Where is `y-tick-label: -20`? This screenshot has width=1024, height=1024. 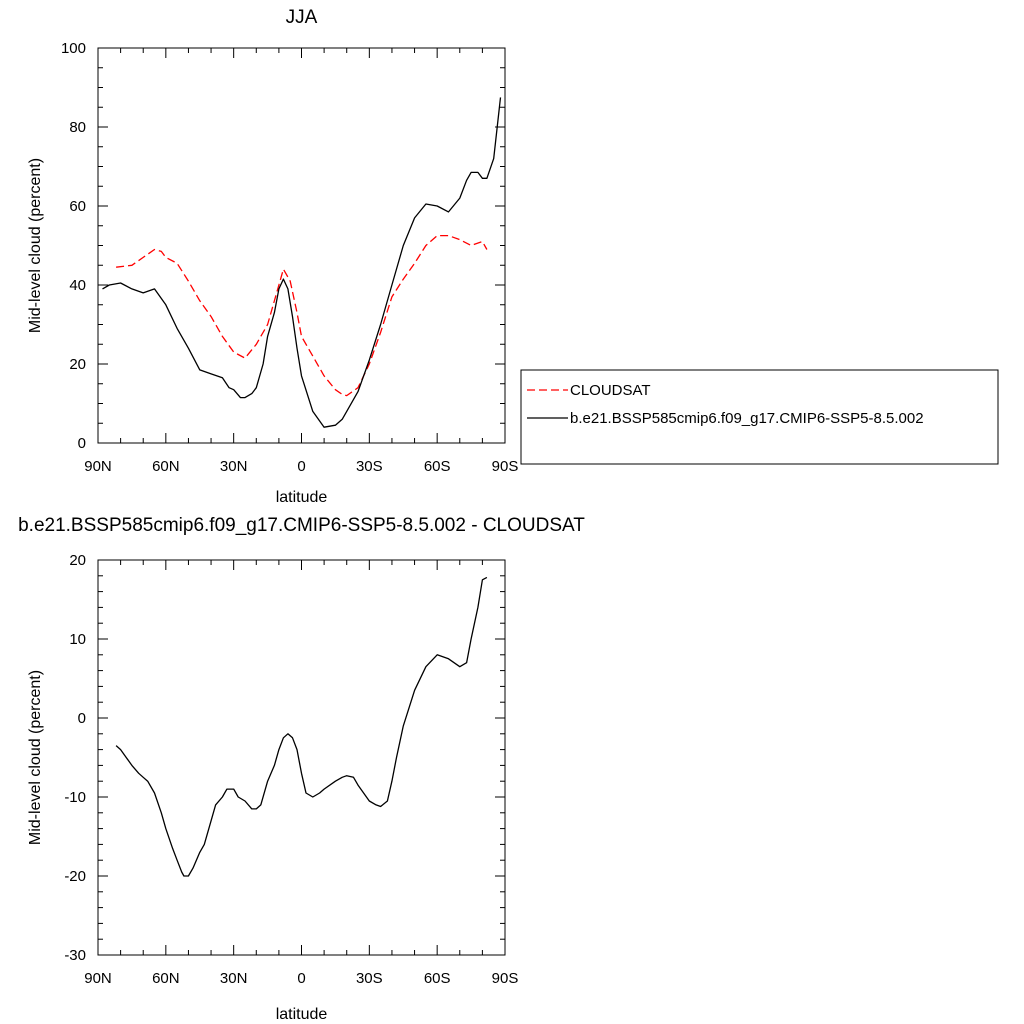
y-tick-label: -20 is located at coordinates (75, 876).